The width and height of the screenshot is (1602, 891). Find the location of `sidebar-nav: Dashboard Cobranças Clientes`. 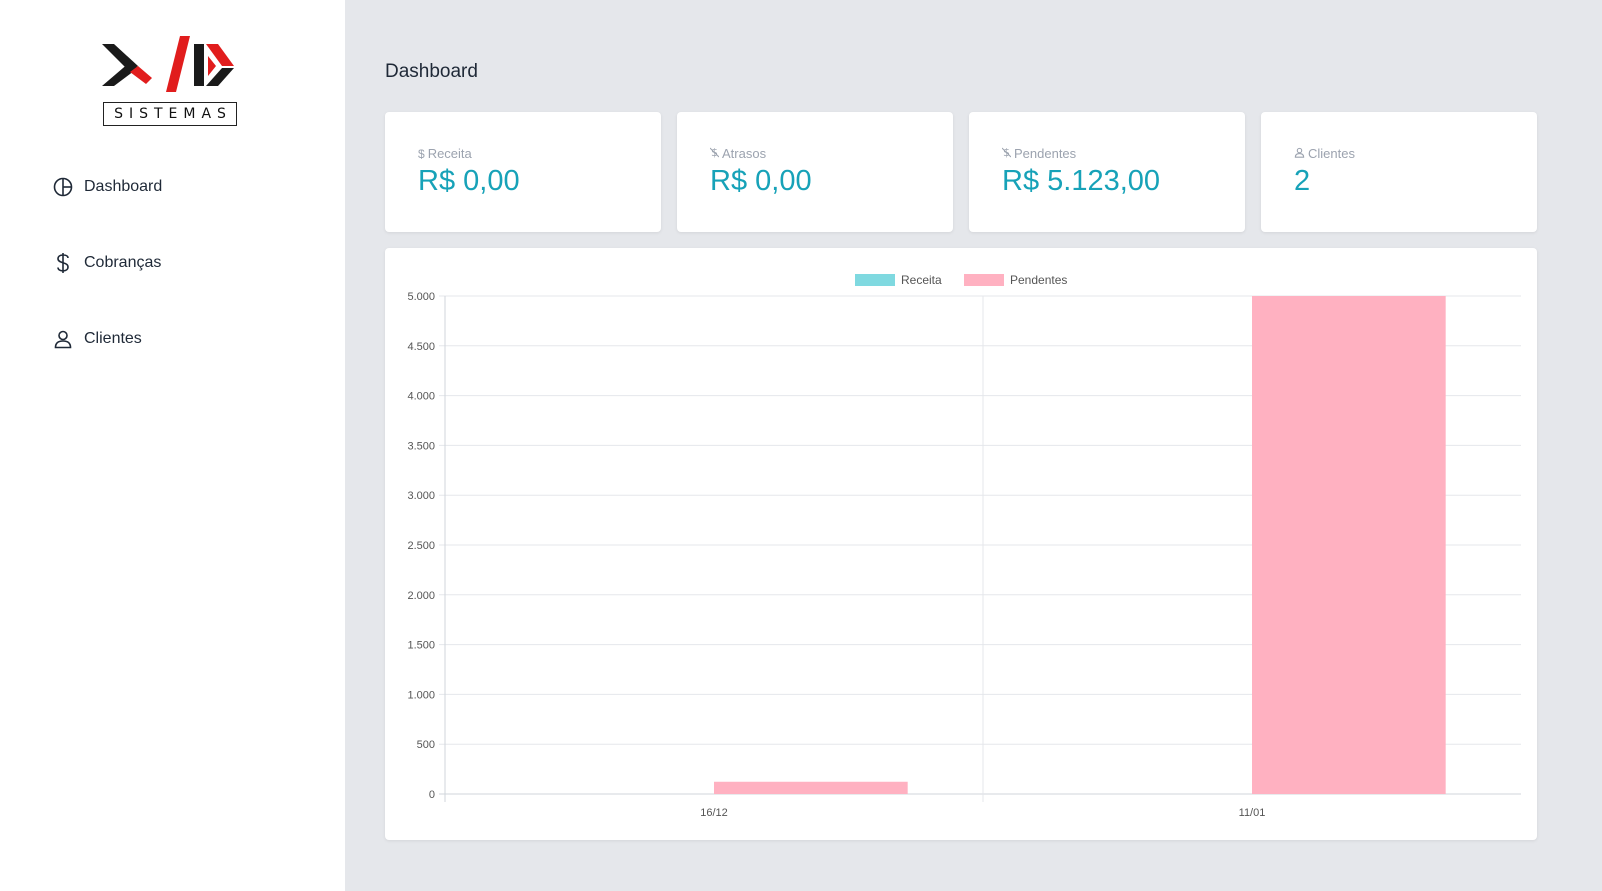

sidebar-nav: Dashboard Cobranças Clientes is located at coordinates (107, 286).